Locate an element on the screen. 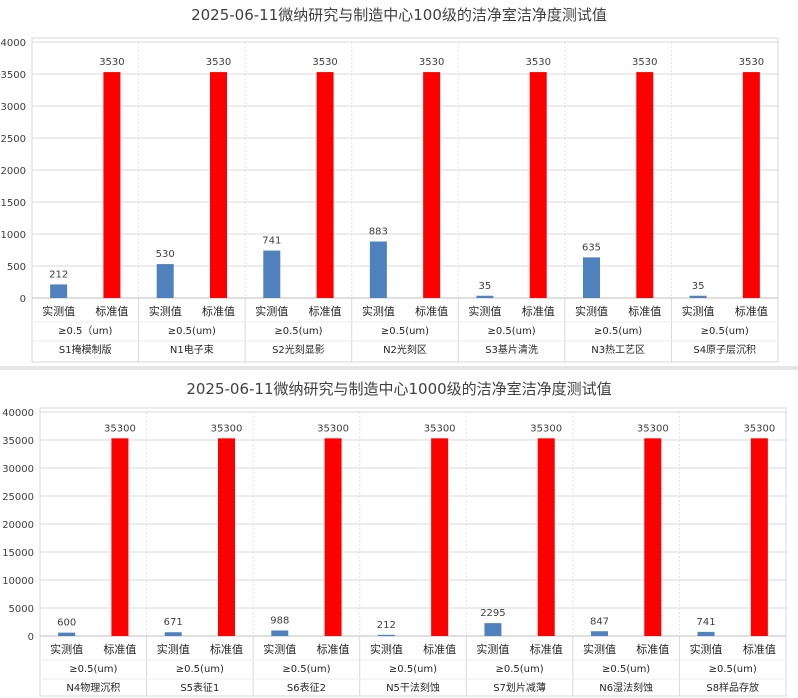  data-label: 883 is located at coordinates (378, 231).